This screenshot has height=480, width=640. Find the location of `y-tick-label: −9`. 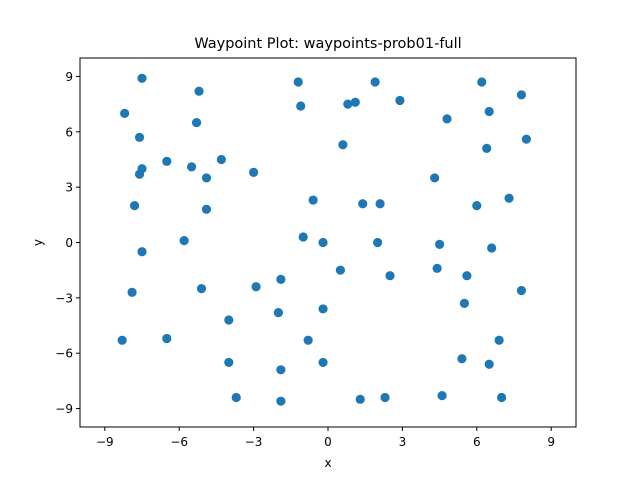

y-tick-label: −9 is located at coordinates (64, 409).